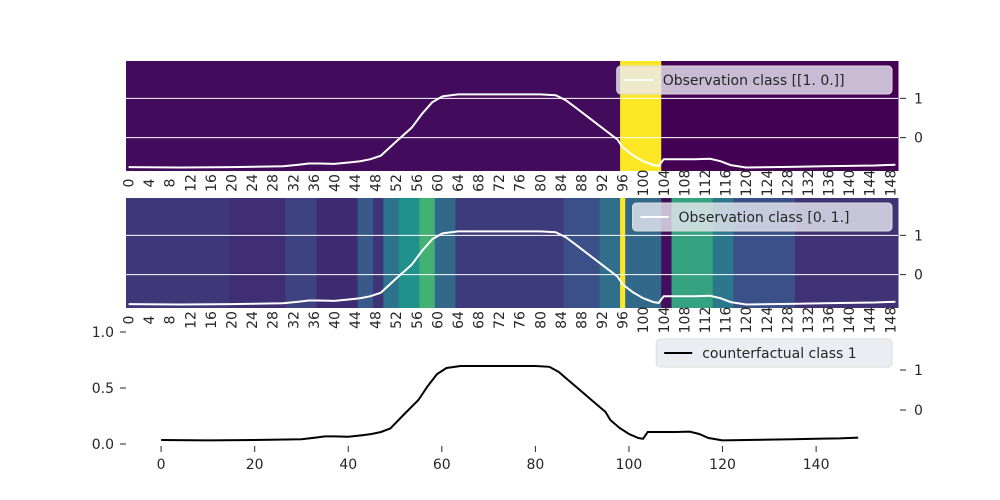 The width and height of the screenshot is (1000, 500). I want to click on legend-label: counterfactual class 1, so click(779, 354).